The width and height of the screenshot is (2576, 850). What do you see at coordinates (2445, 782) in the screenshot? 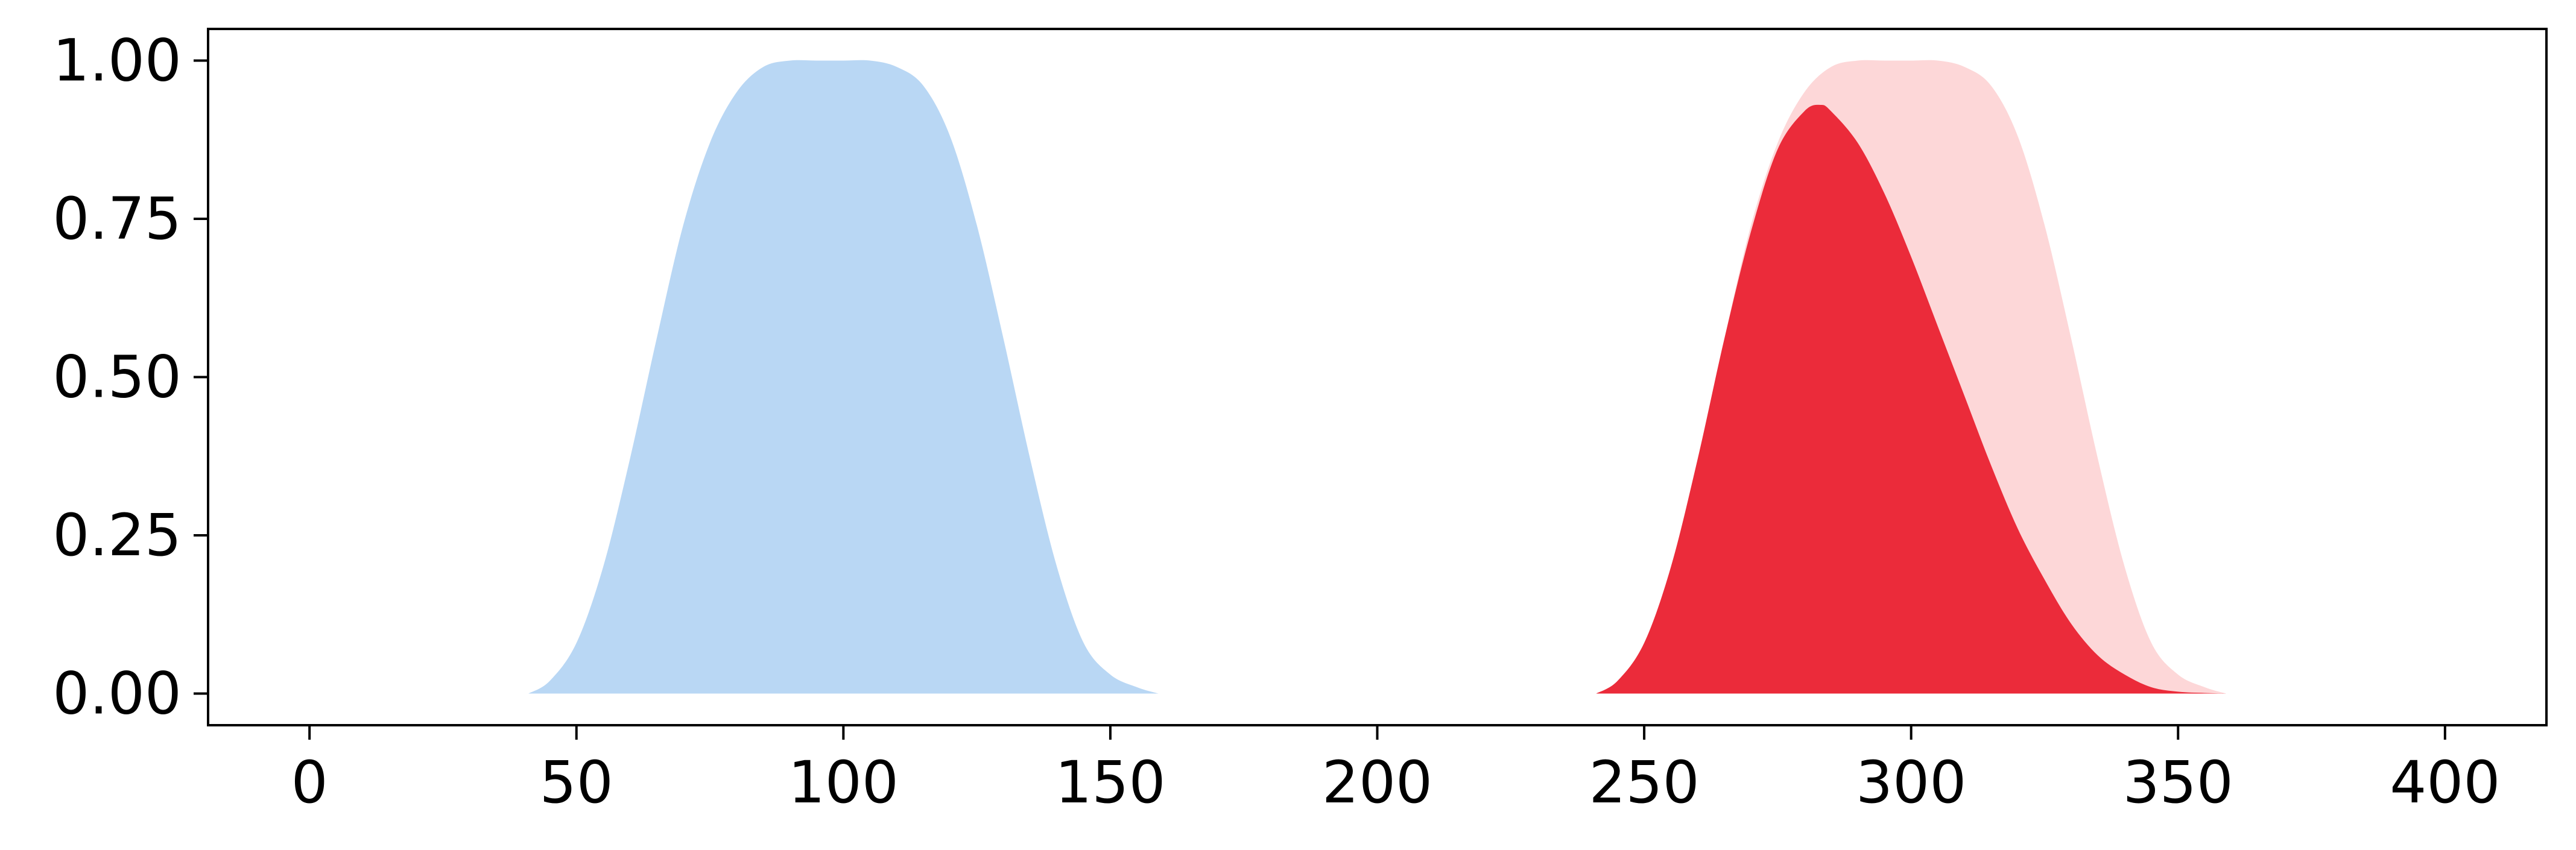
I see `x-tick-label: 400` at bounding box center [2445, 782].